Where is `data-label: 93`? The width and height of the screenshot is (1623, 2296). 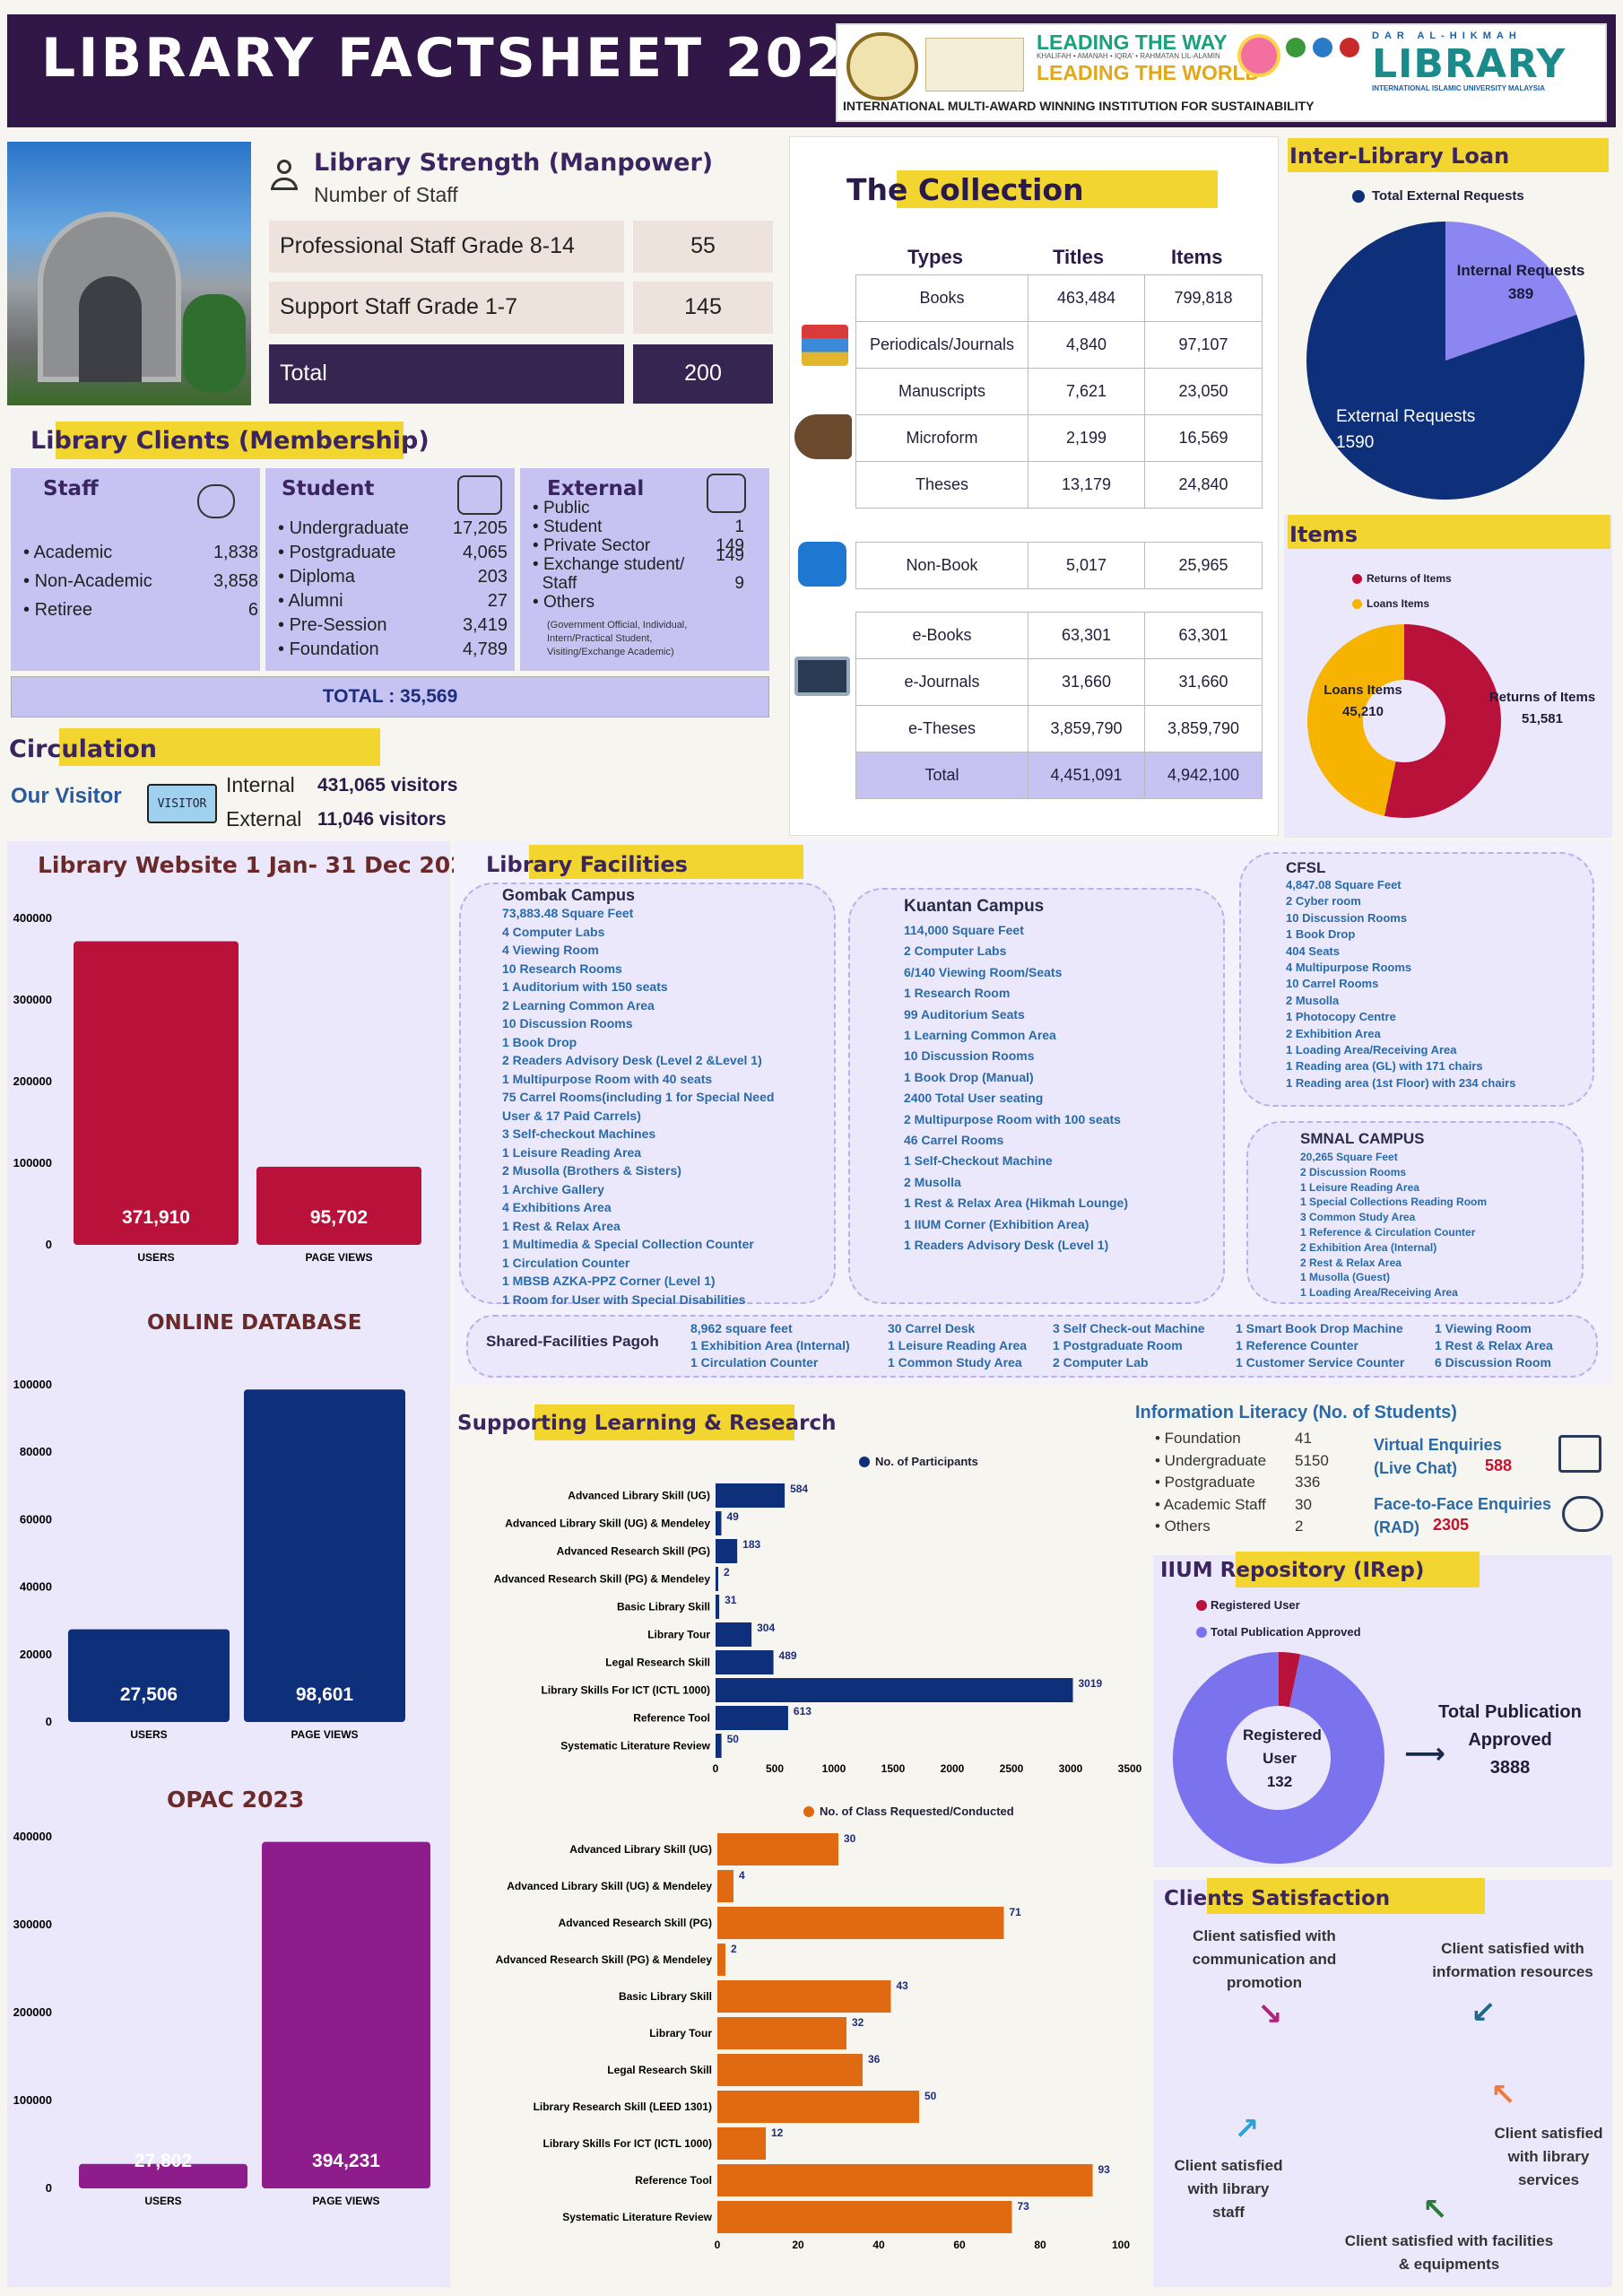 data-label: 93 is located at coordinates (1104, 2169).